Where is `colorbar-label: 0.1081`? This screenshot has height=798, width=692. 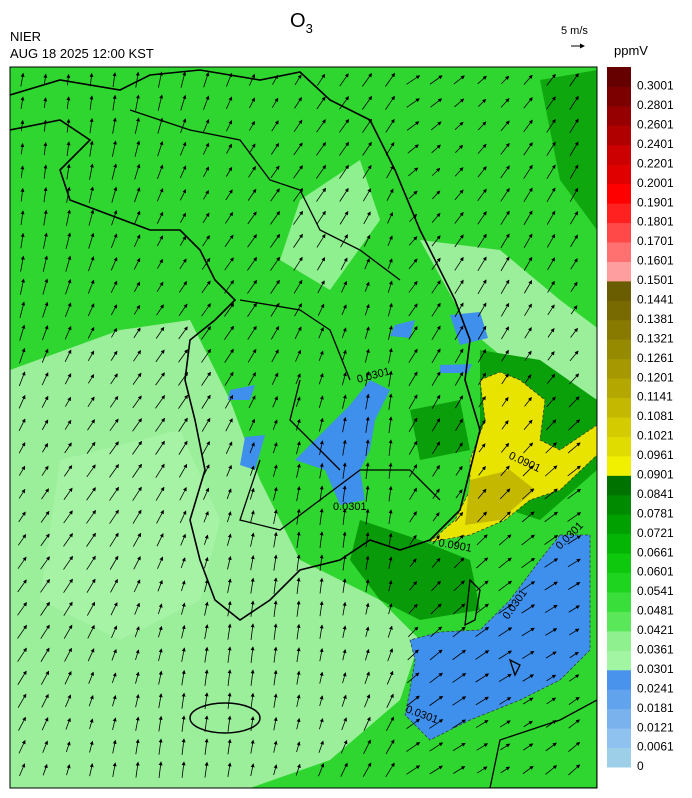 colorbar-label: 0.1081 is located at coordinates (655, 416).